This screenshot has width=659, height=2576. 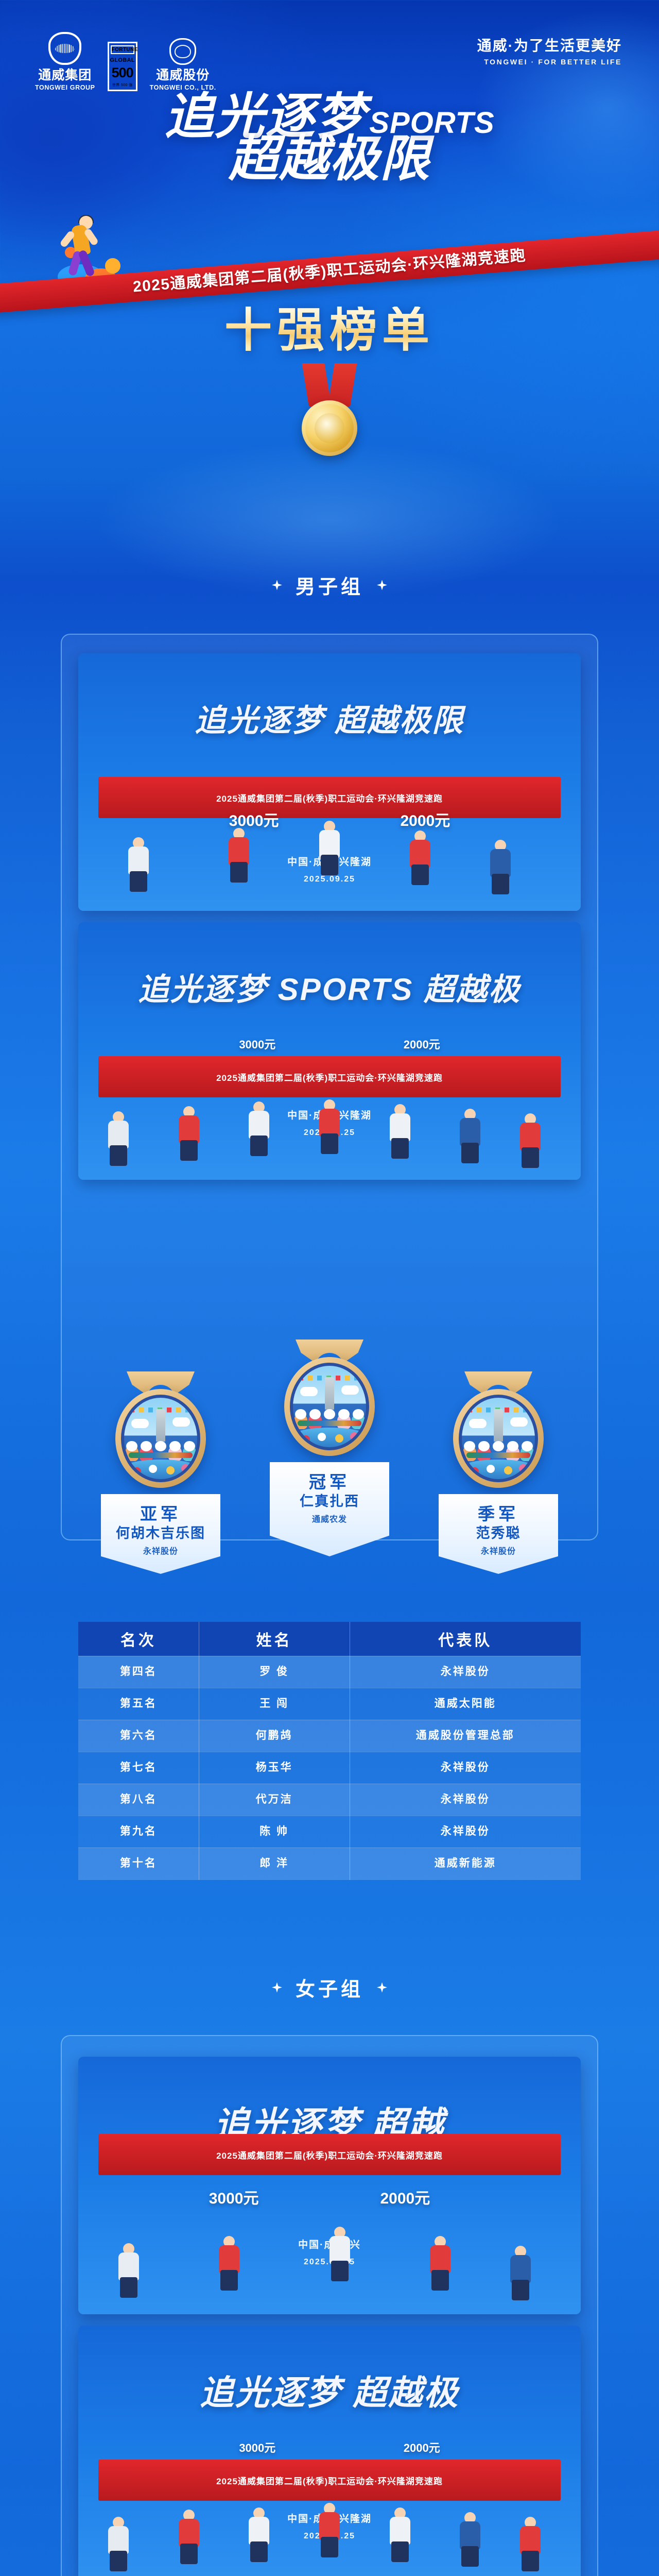 What do you see at coordinates (498, 1551) in the screenshot?
I see `men-podium-third-team: 永祥股份` at bounding box center [498, 1551].